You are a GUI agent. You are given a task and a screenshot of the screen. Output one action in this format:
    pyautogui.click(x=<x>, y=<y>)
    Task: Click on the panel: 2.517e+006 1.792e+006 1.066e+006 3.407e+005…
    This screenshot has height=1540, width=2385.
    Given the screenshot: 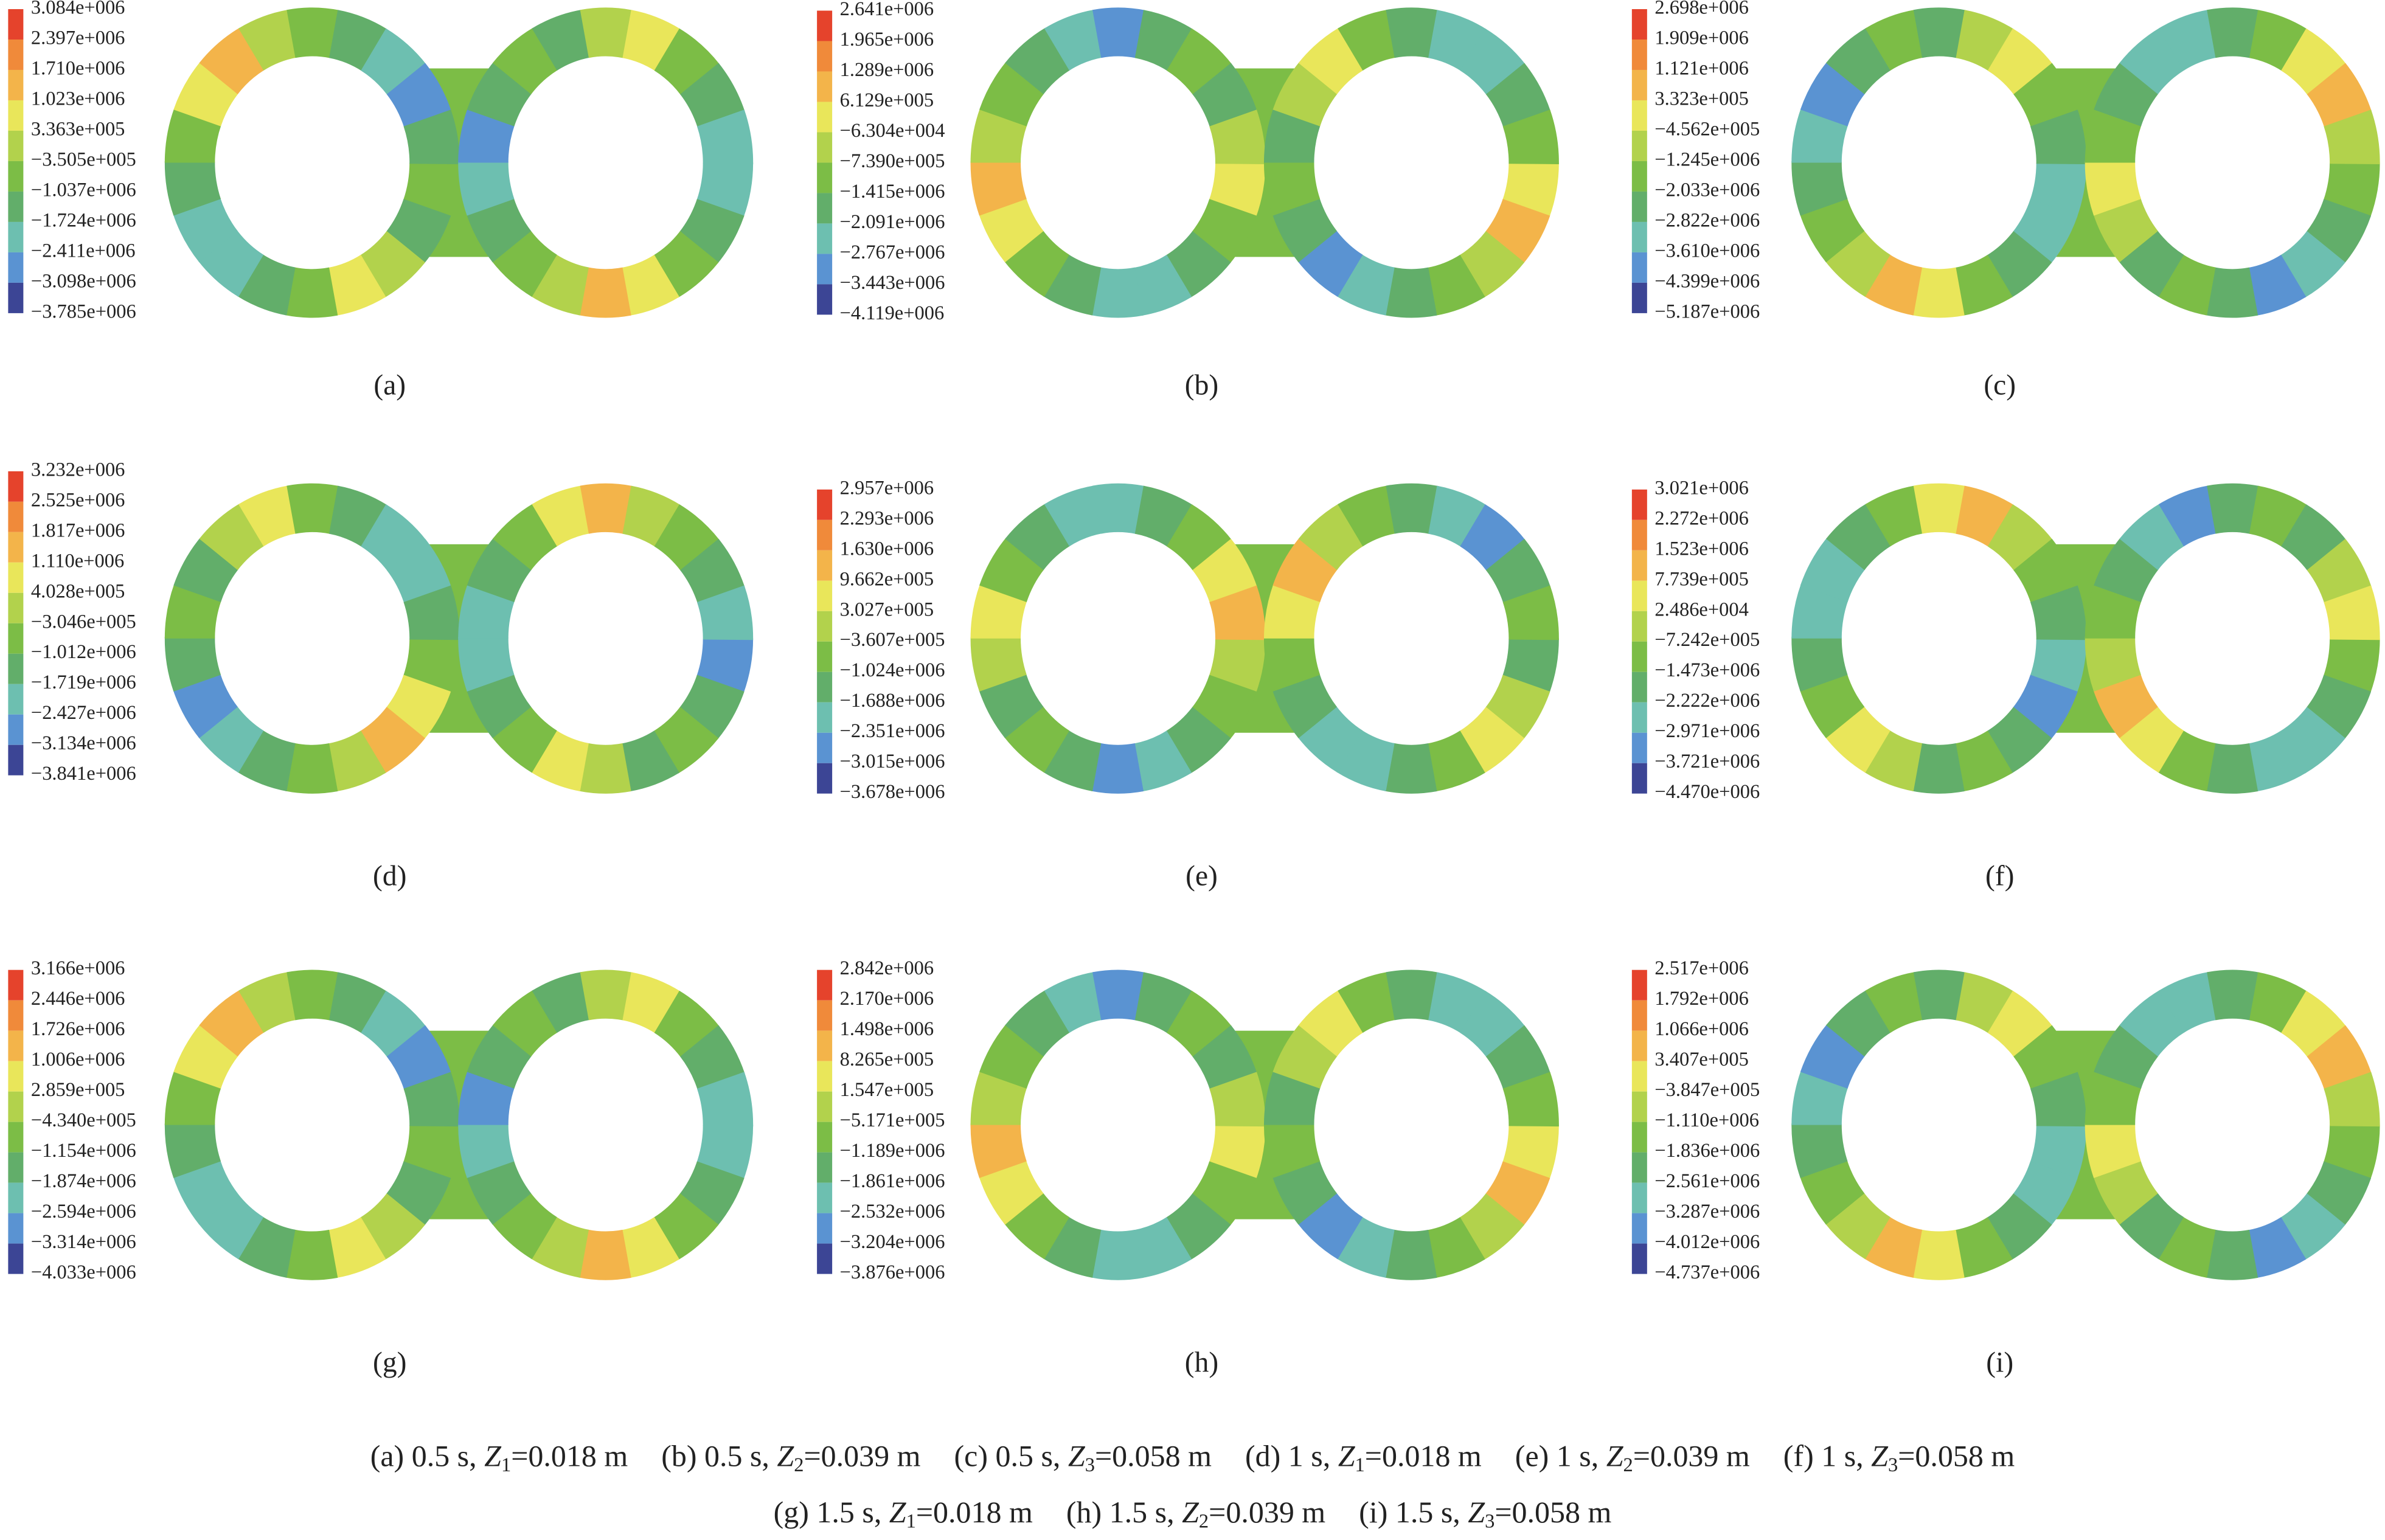 What is the action you would take?
    pyautogui.click(x=2006, y=1167)
    